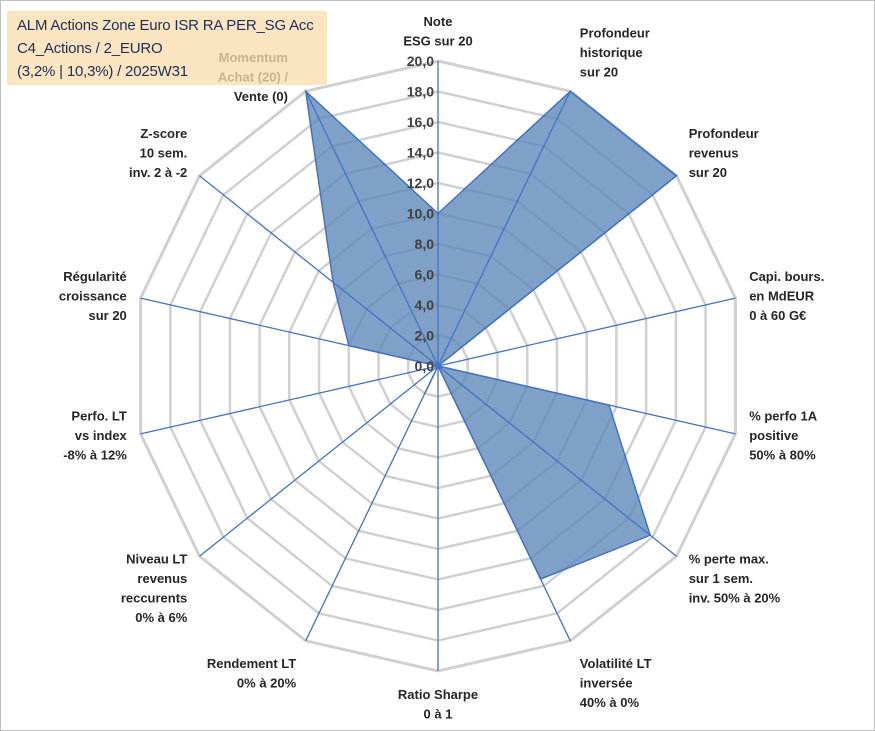  What do you see at coordinates (425, 305) in the screenshot?
I see `tick-label: 4,0` at bounding box center [425, 305].